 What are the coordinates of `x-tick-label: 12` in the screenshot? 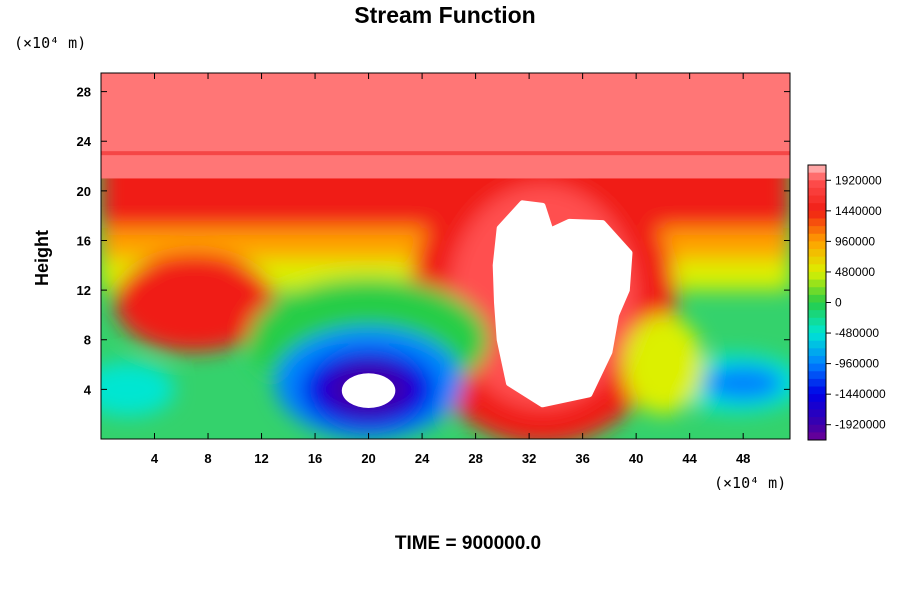 It's located at (261, 458).